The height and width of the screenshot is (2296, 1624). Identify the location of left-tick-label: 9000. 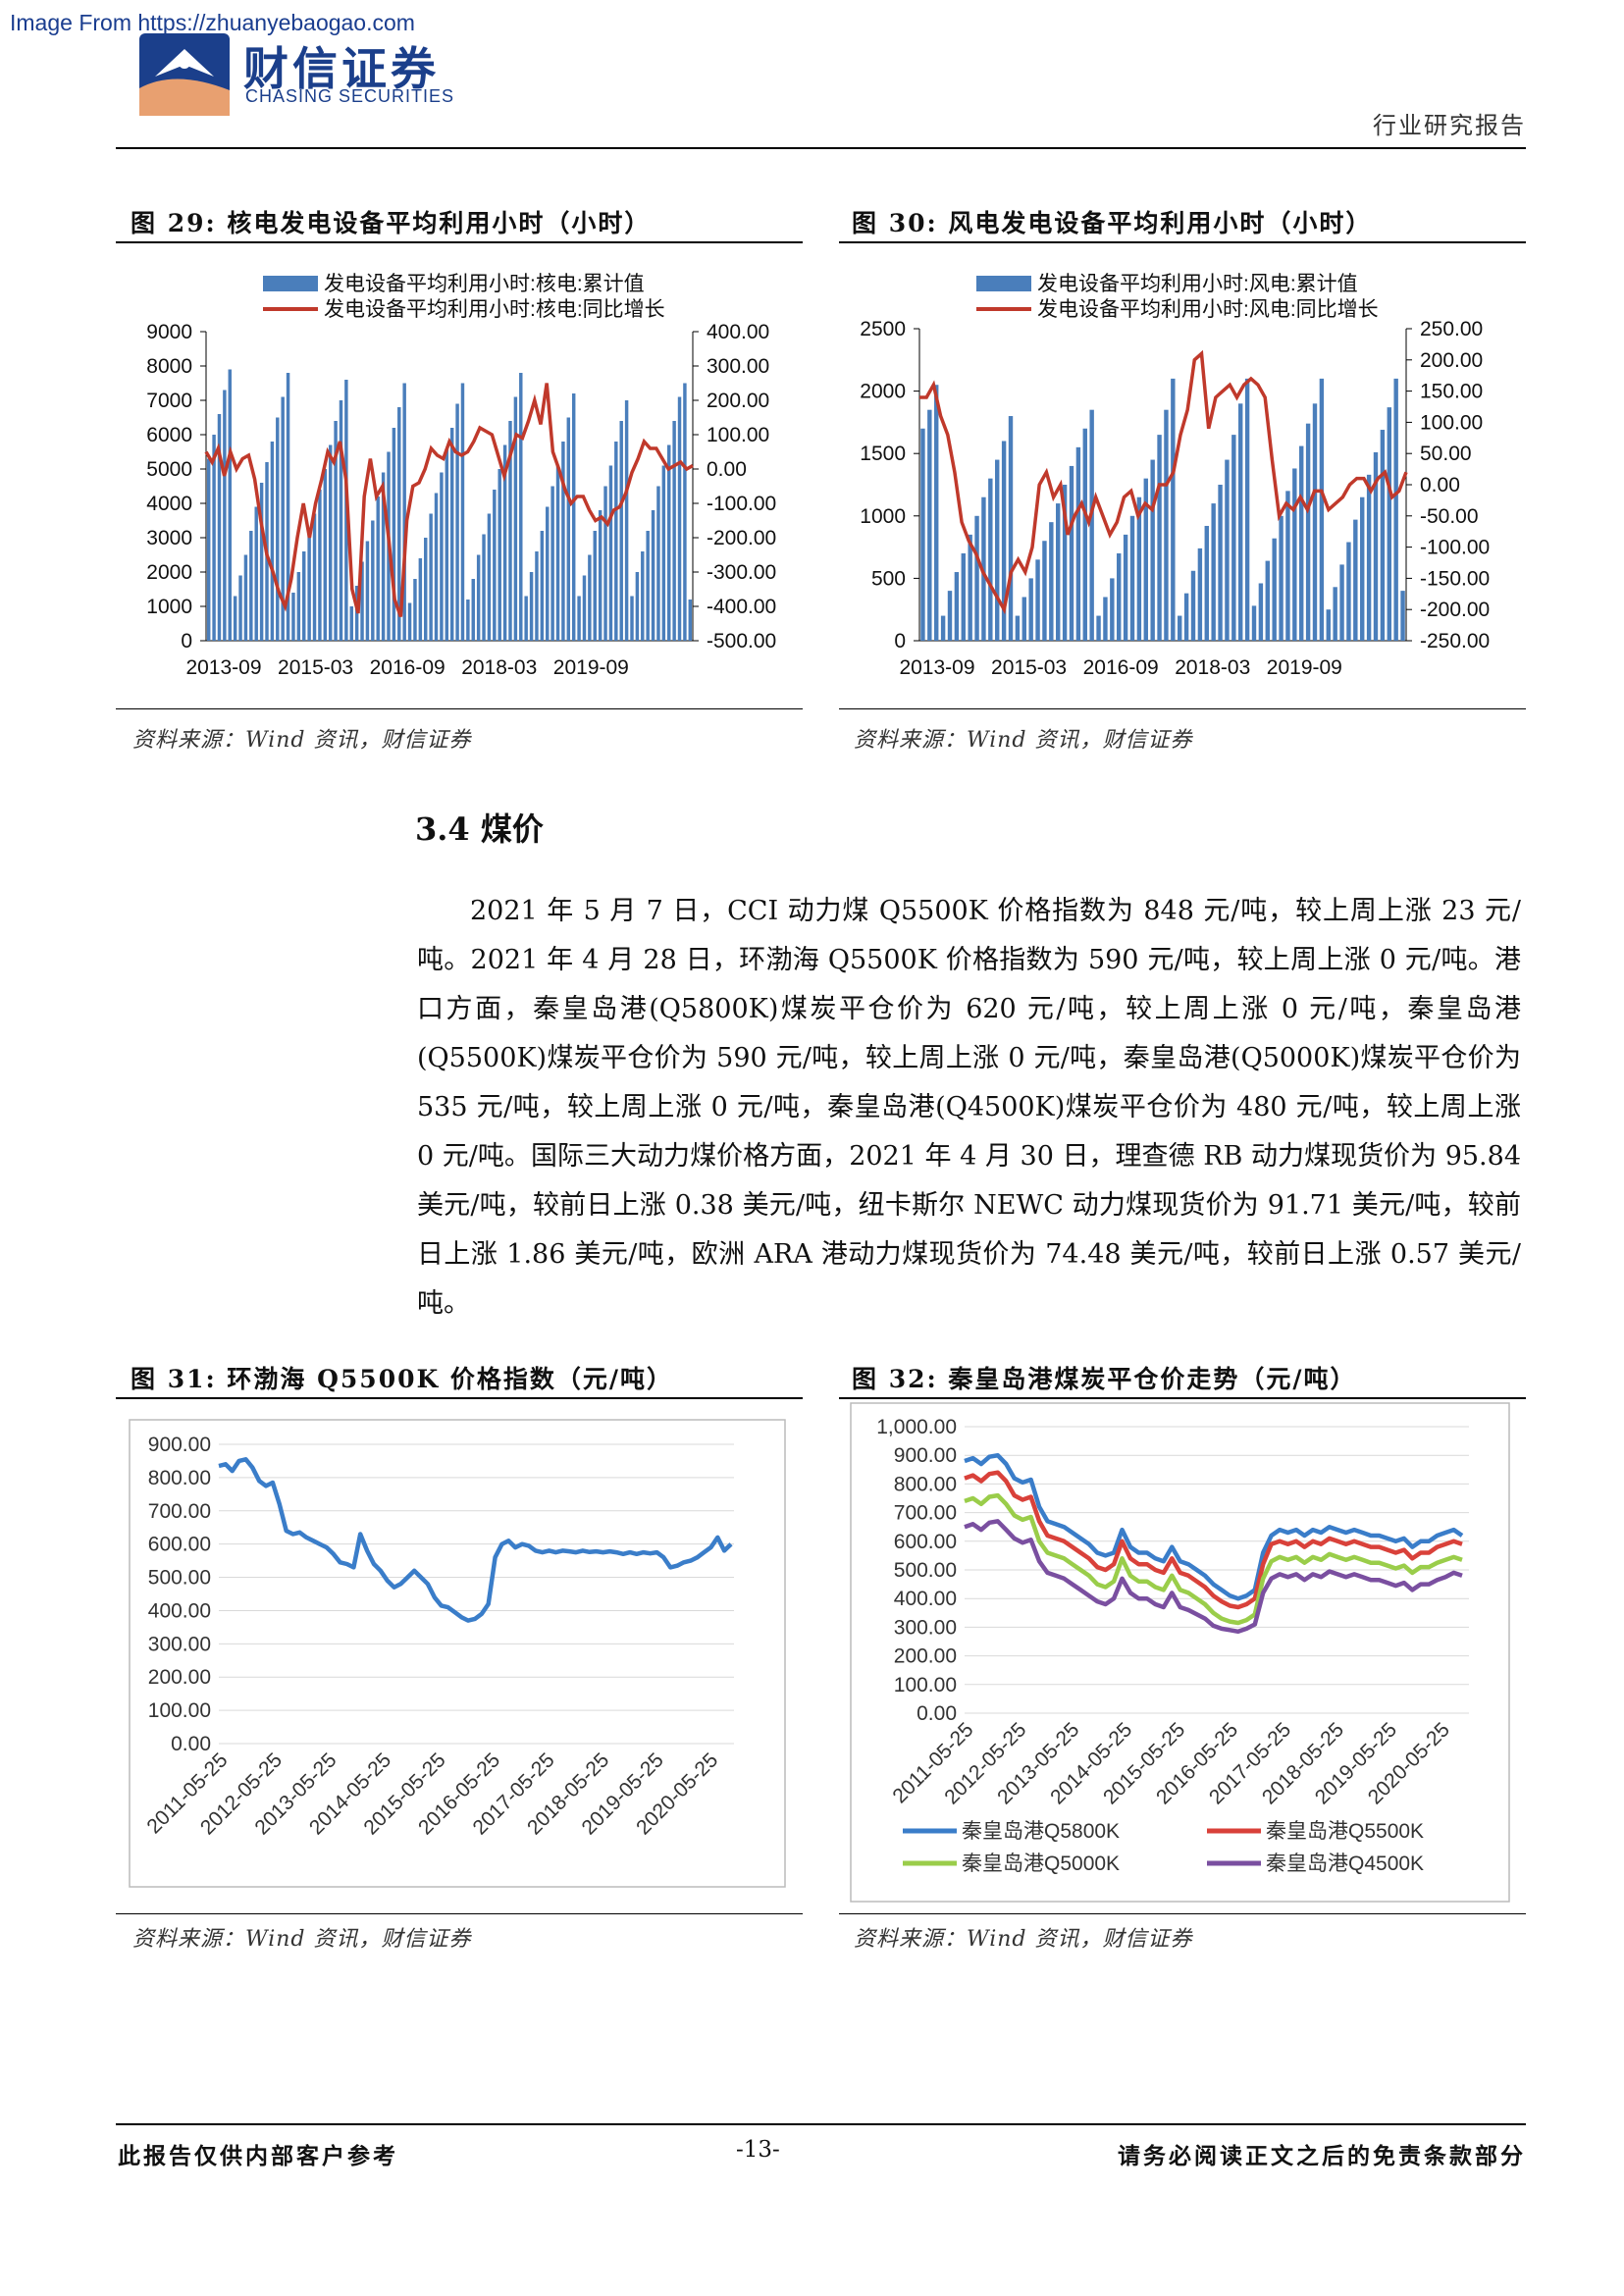
(169, 332).